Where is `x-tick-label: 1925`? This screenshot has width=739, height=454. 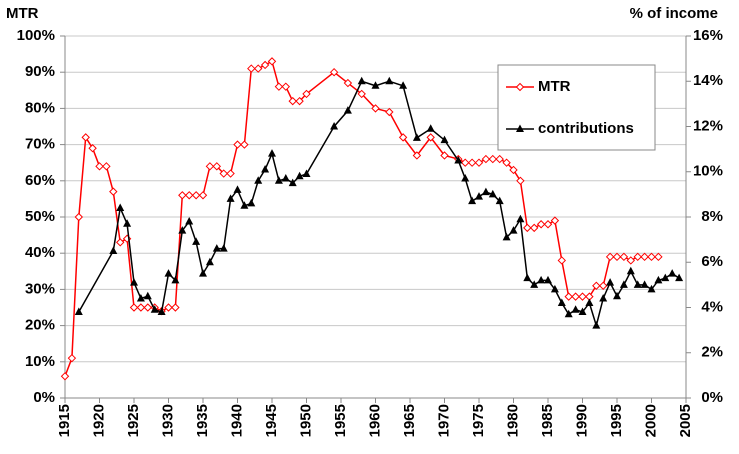 x-tick-label: 1925 is located at coordinates (133, 420).